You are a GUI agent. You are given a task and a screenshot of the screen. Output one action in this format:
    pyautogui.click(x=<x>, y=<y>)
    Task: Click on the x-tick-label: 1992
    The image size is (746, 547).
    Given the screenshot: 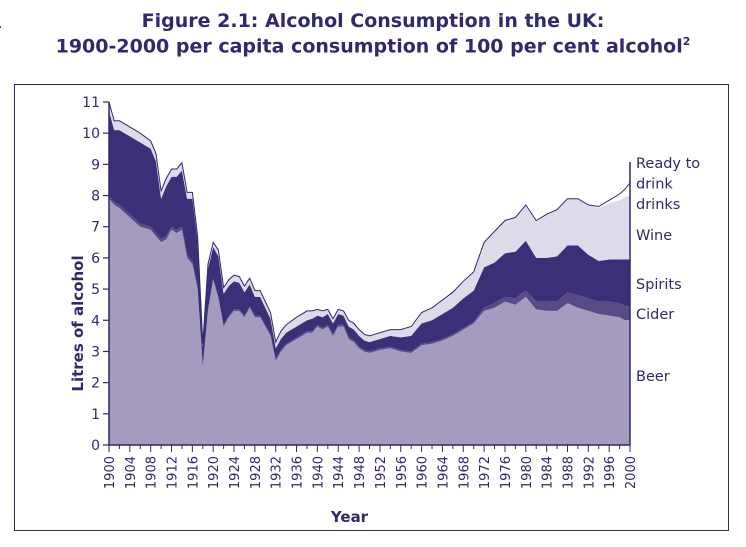 What is the action you would take?
    pyautogui.click(x=589, y=472)
    